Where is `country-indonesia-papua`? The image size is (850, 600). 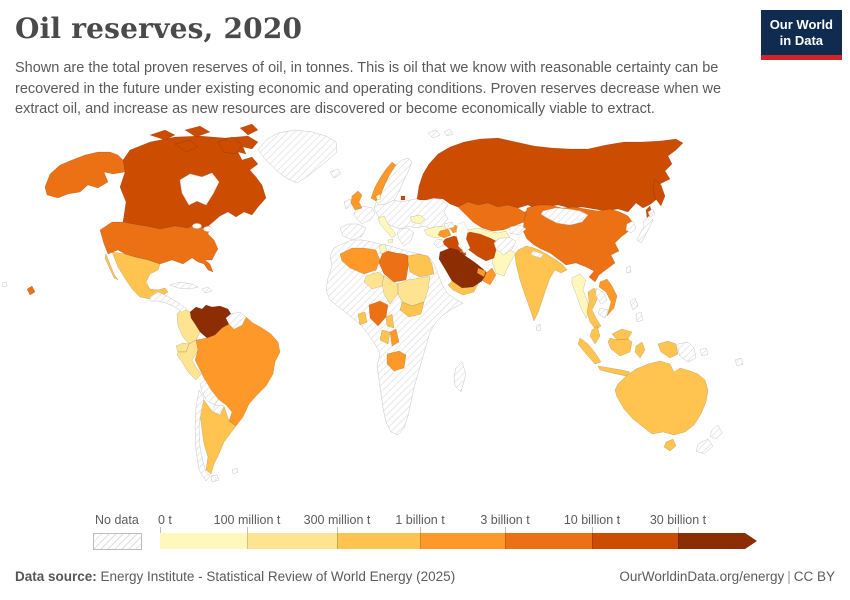 country-indonesia-papua is located at coordinates (668, 349).